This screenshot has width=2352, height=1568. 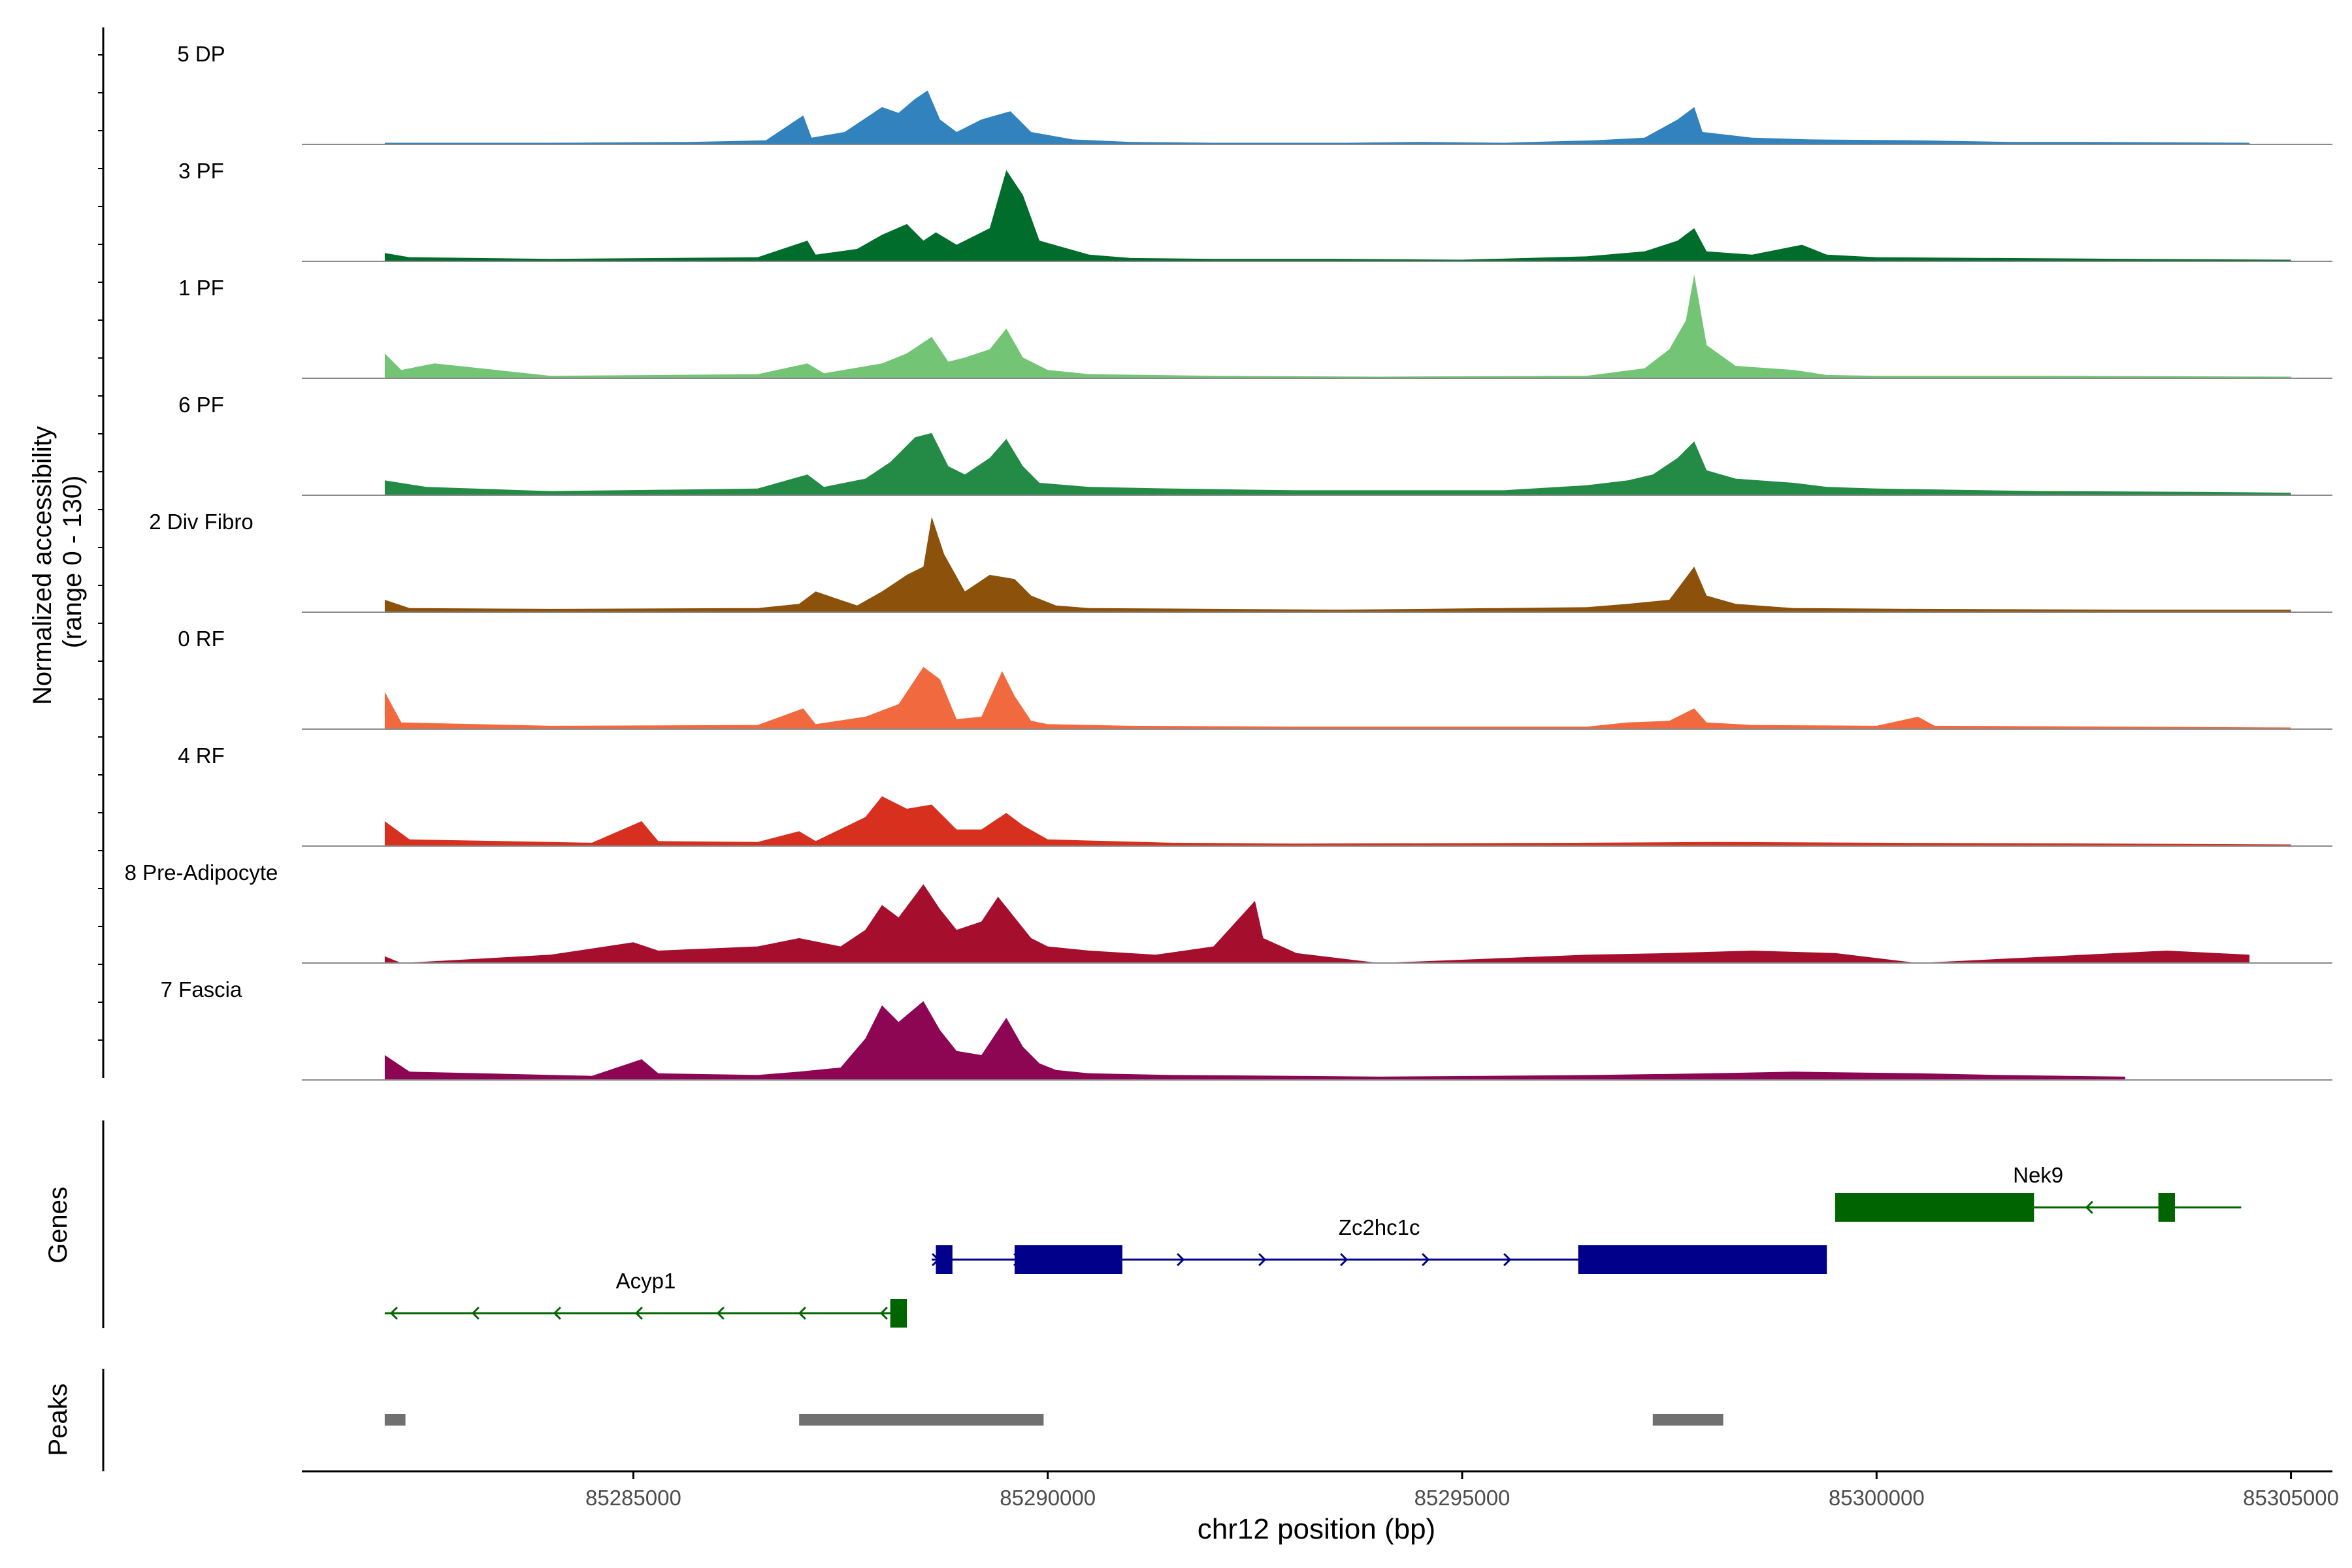 What do you see at coordinates (1379, 1244) in the screenshot?
I see `gene-zc2hc1c: Zc2hc1c` at bounding box center [1379, 1244].